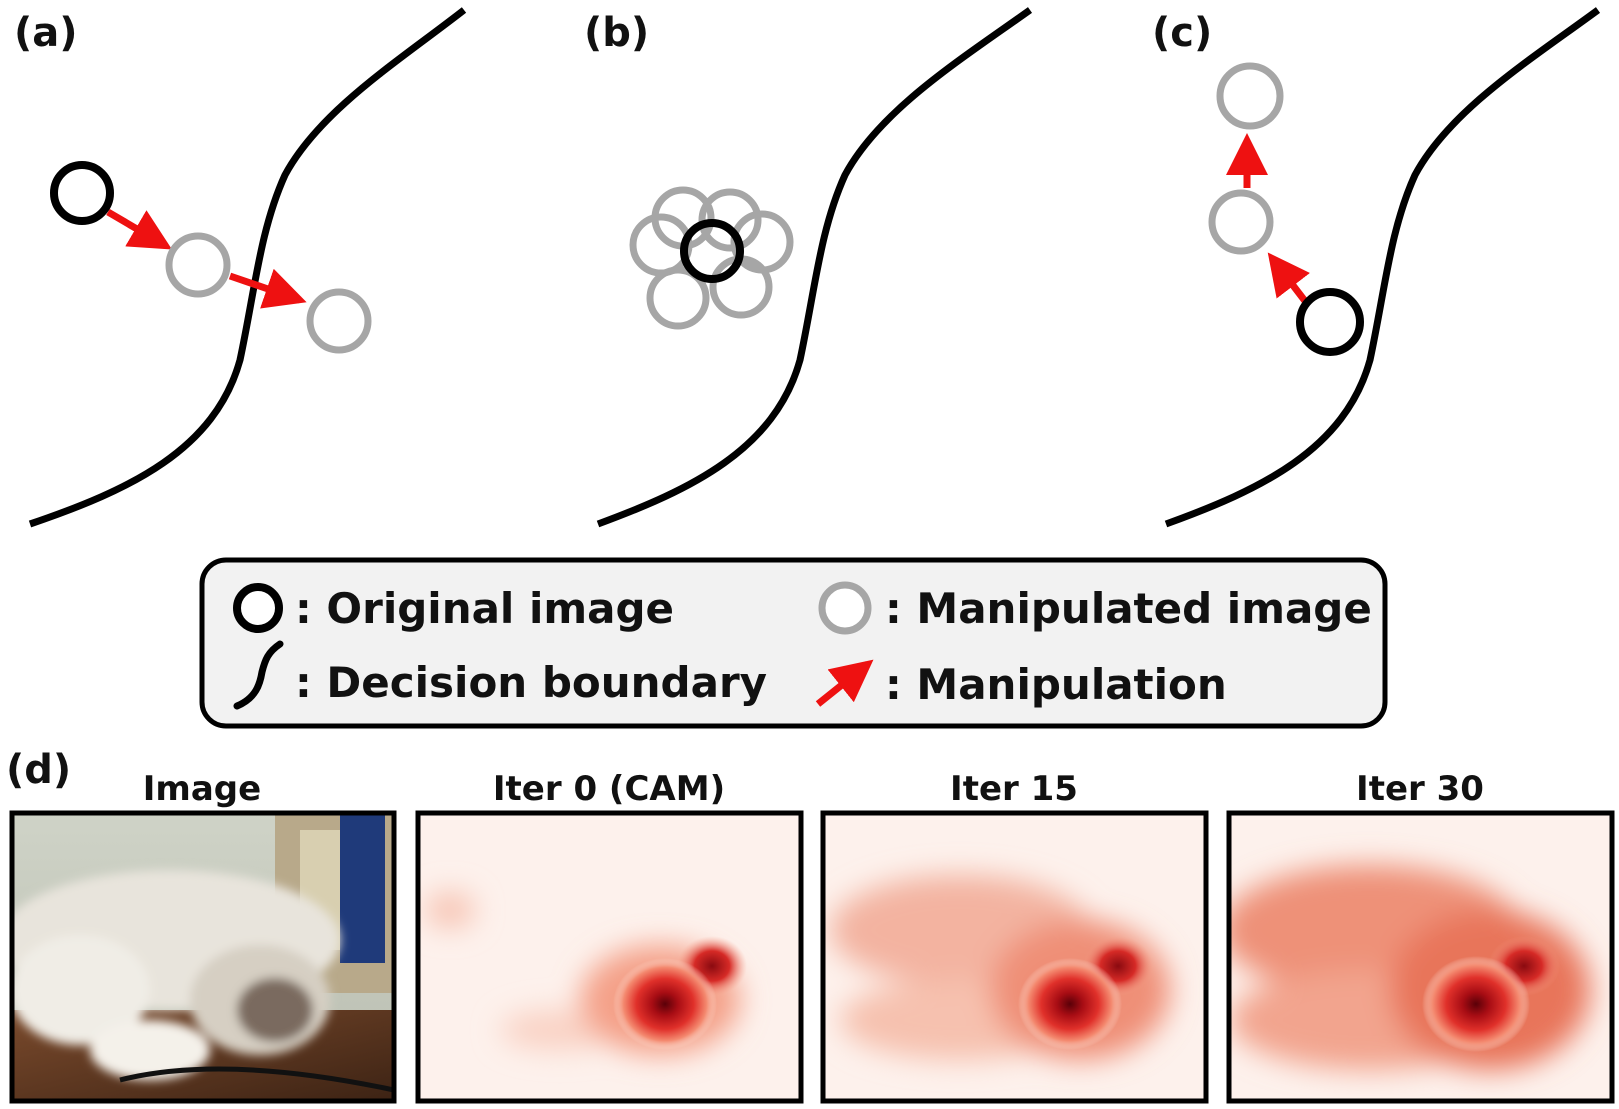  What do you see at coordinates (1128, 608) in the screenshot?
I see `legend-manipulated-image: : Manipulated image` at bounding box center [1128, 608].